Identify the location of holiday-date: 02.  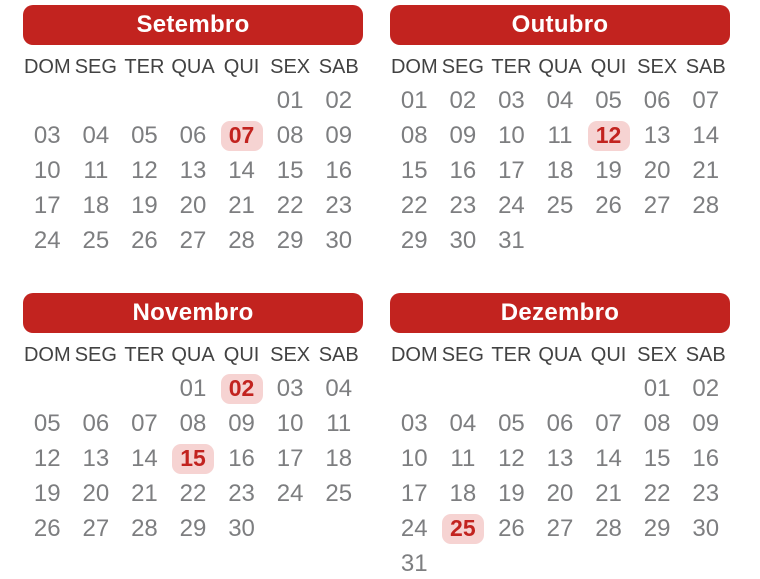
(241, 388).